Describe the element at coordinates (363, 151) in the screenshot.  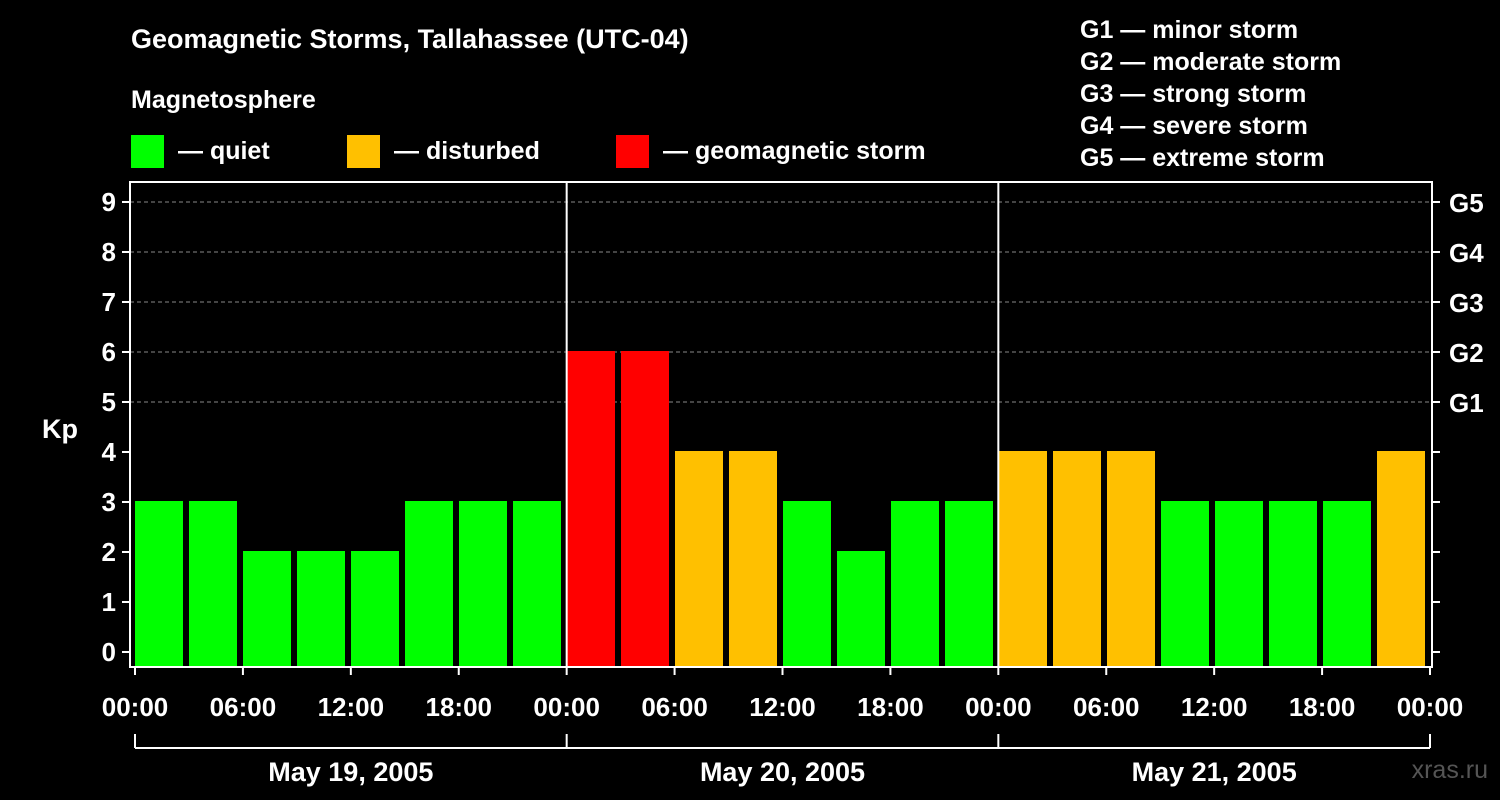
I see `legend-swatch-disturbed` at that location.